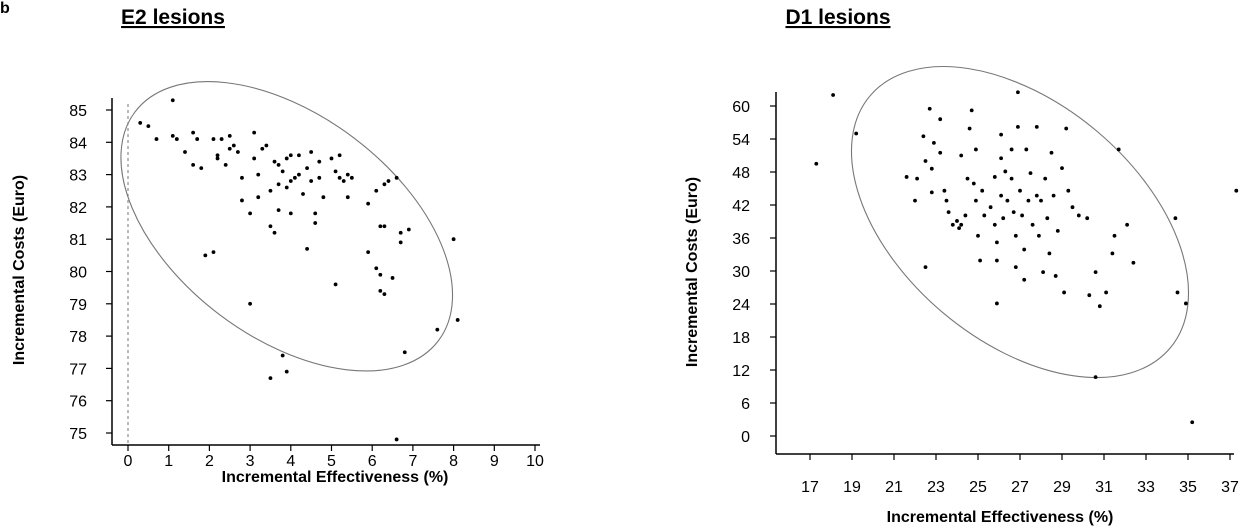 This screenshot has height=531, width=1248. Describe the element at coordinates (290, 461) in the screenshot. I see `x-tick-label: 4` at that location.